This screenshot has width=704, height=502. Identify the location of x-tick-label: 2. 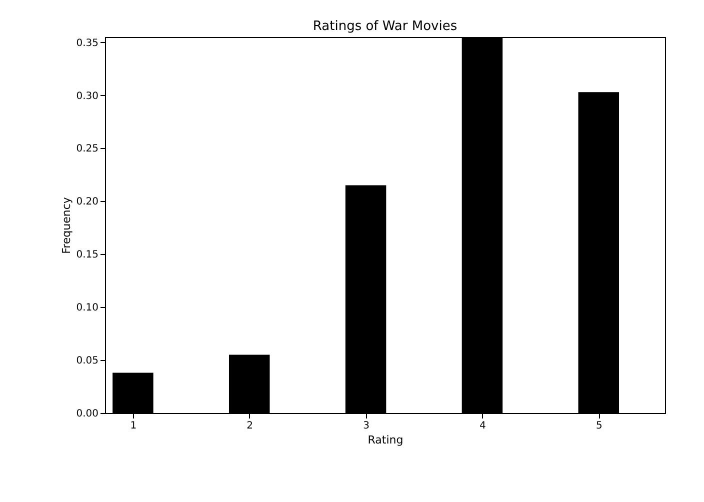
(250, 426).